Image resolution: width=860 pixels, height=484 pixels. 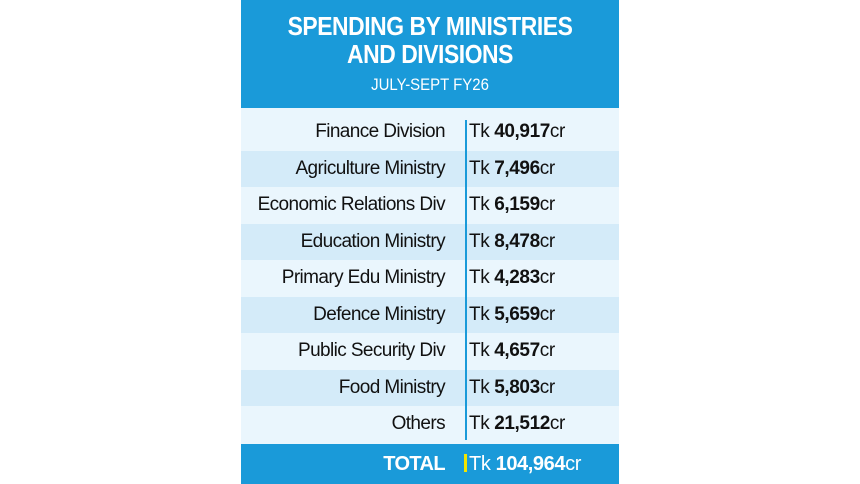 I want to click on table-row: Agriculture Ministry Tk 7,496cr, so click(x=430, y=168).